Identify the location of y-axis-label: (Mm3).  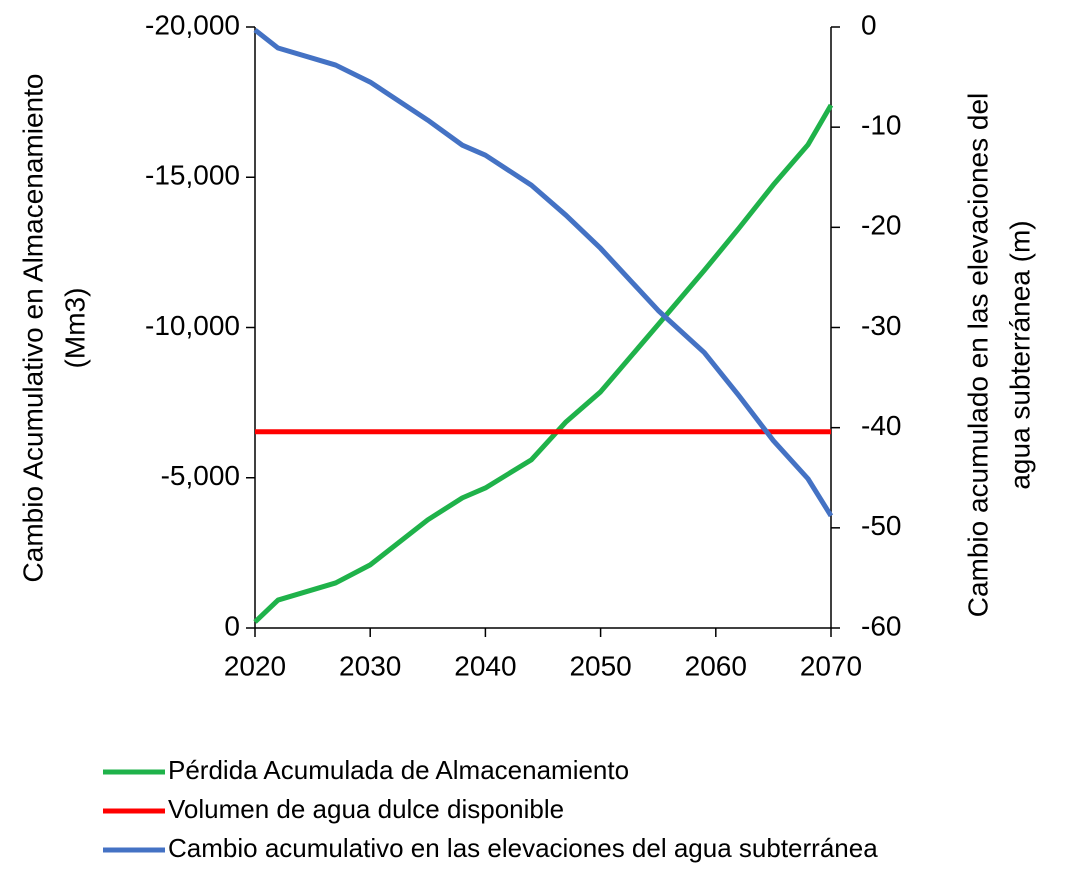
(74, 328).